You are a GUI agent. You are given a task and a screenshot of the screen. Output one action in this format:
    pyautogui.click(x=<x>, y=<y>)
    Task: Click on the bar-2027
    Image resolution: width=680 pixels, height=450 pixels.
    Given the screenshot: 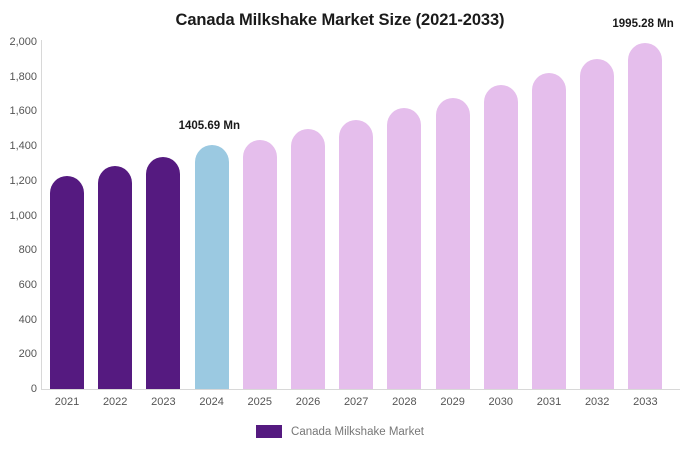 What is the action you would take?
    pyautogui.click(x=356, y=254)
    